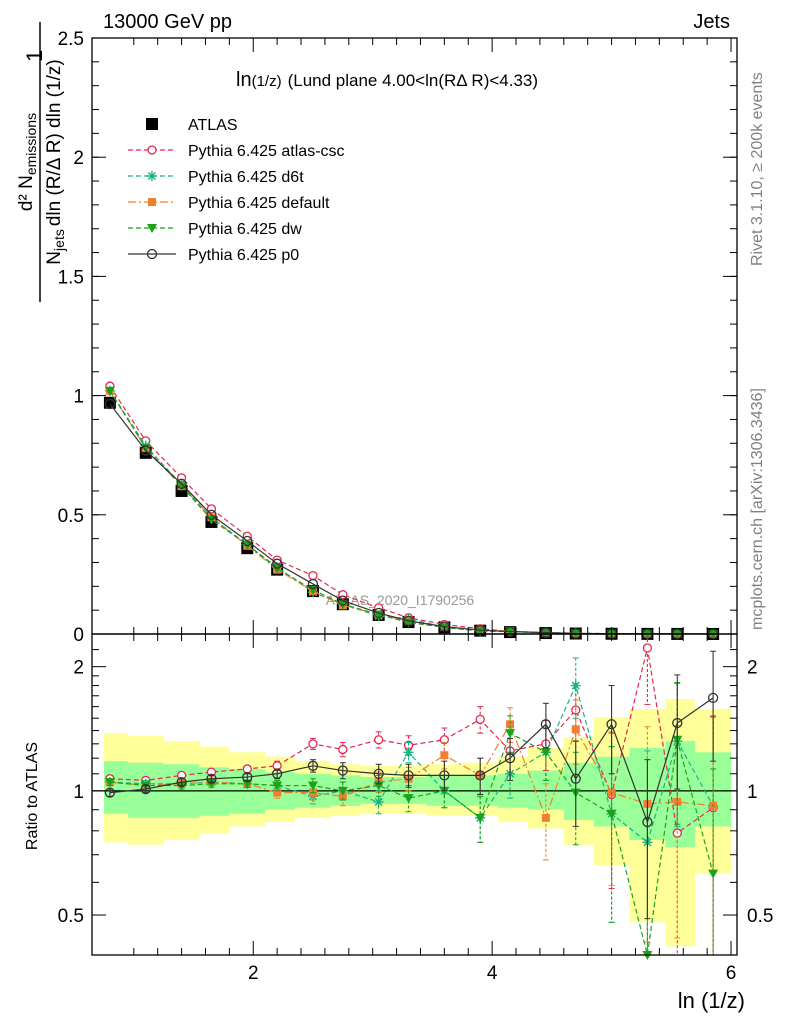  Describe the element at coordinates (32, 796) in the screenshot. I see `ratio-y-axis-label: Ratio to ATLAS` at that location.